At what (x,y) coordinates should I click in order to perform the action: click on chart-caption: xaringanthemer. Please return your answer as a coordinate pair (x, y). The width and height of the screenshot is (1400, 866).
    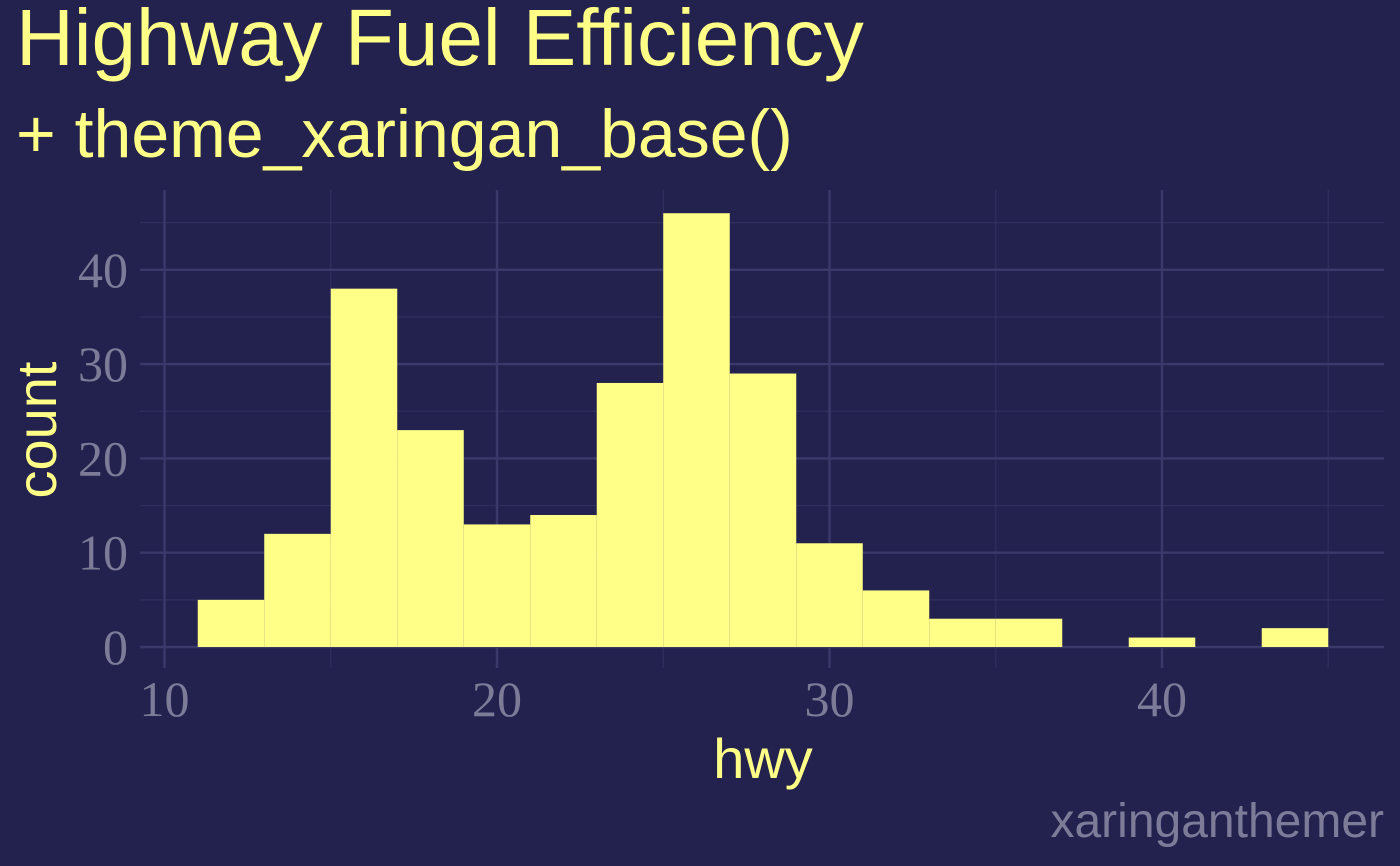
    Looking at the image, I should click on (1217, 821).